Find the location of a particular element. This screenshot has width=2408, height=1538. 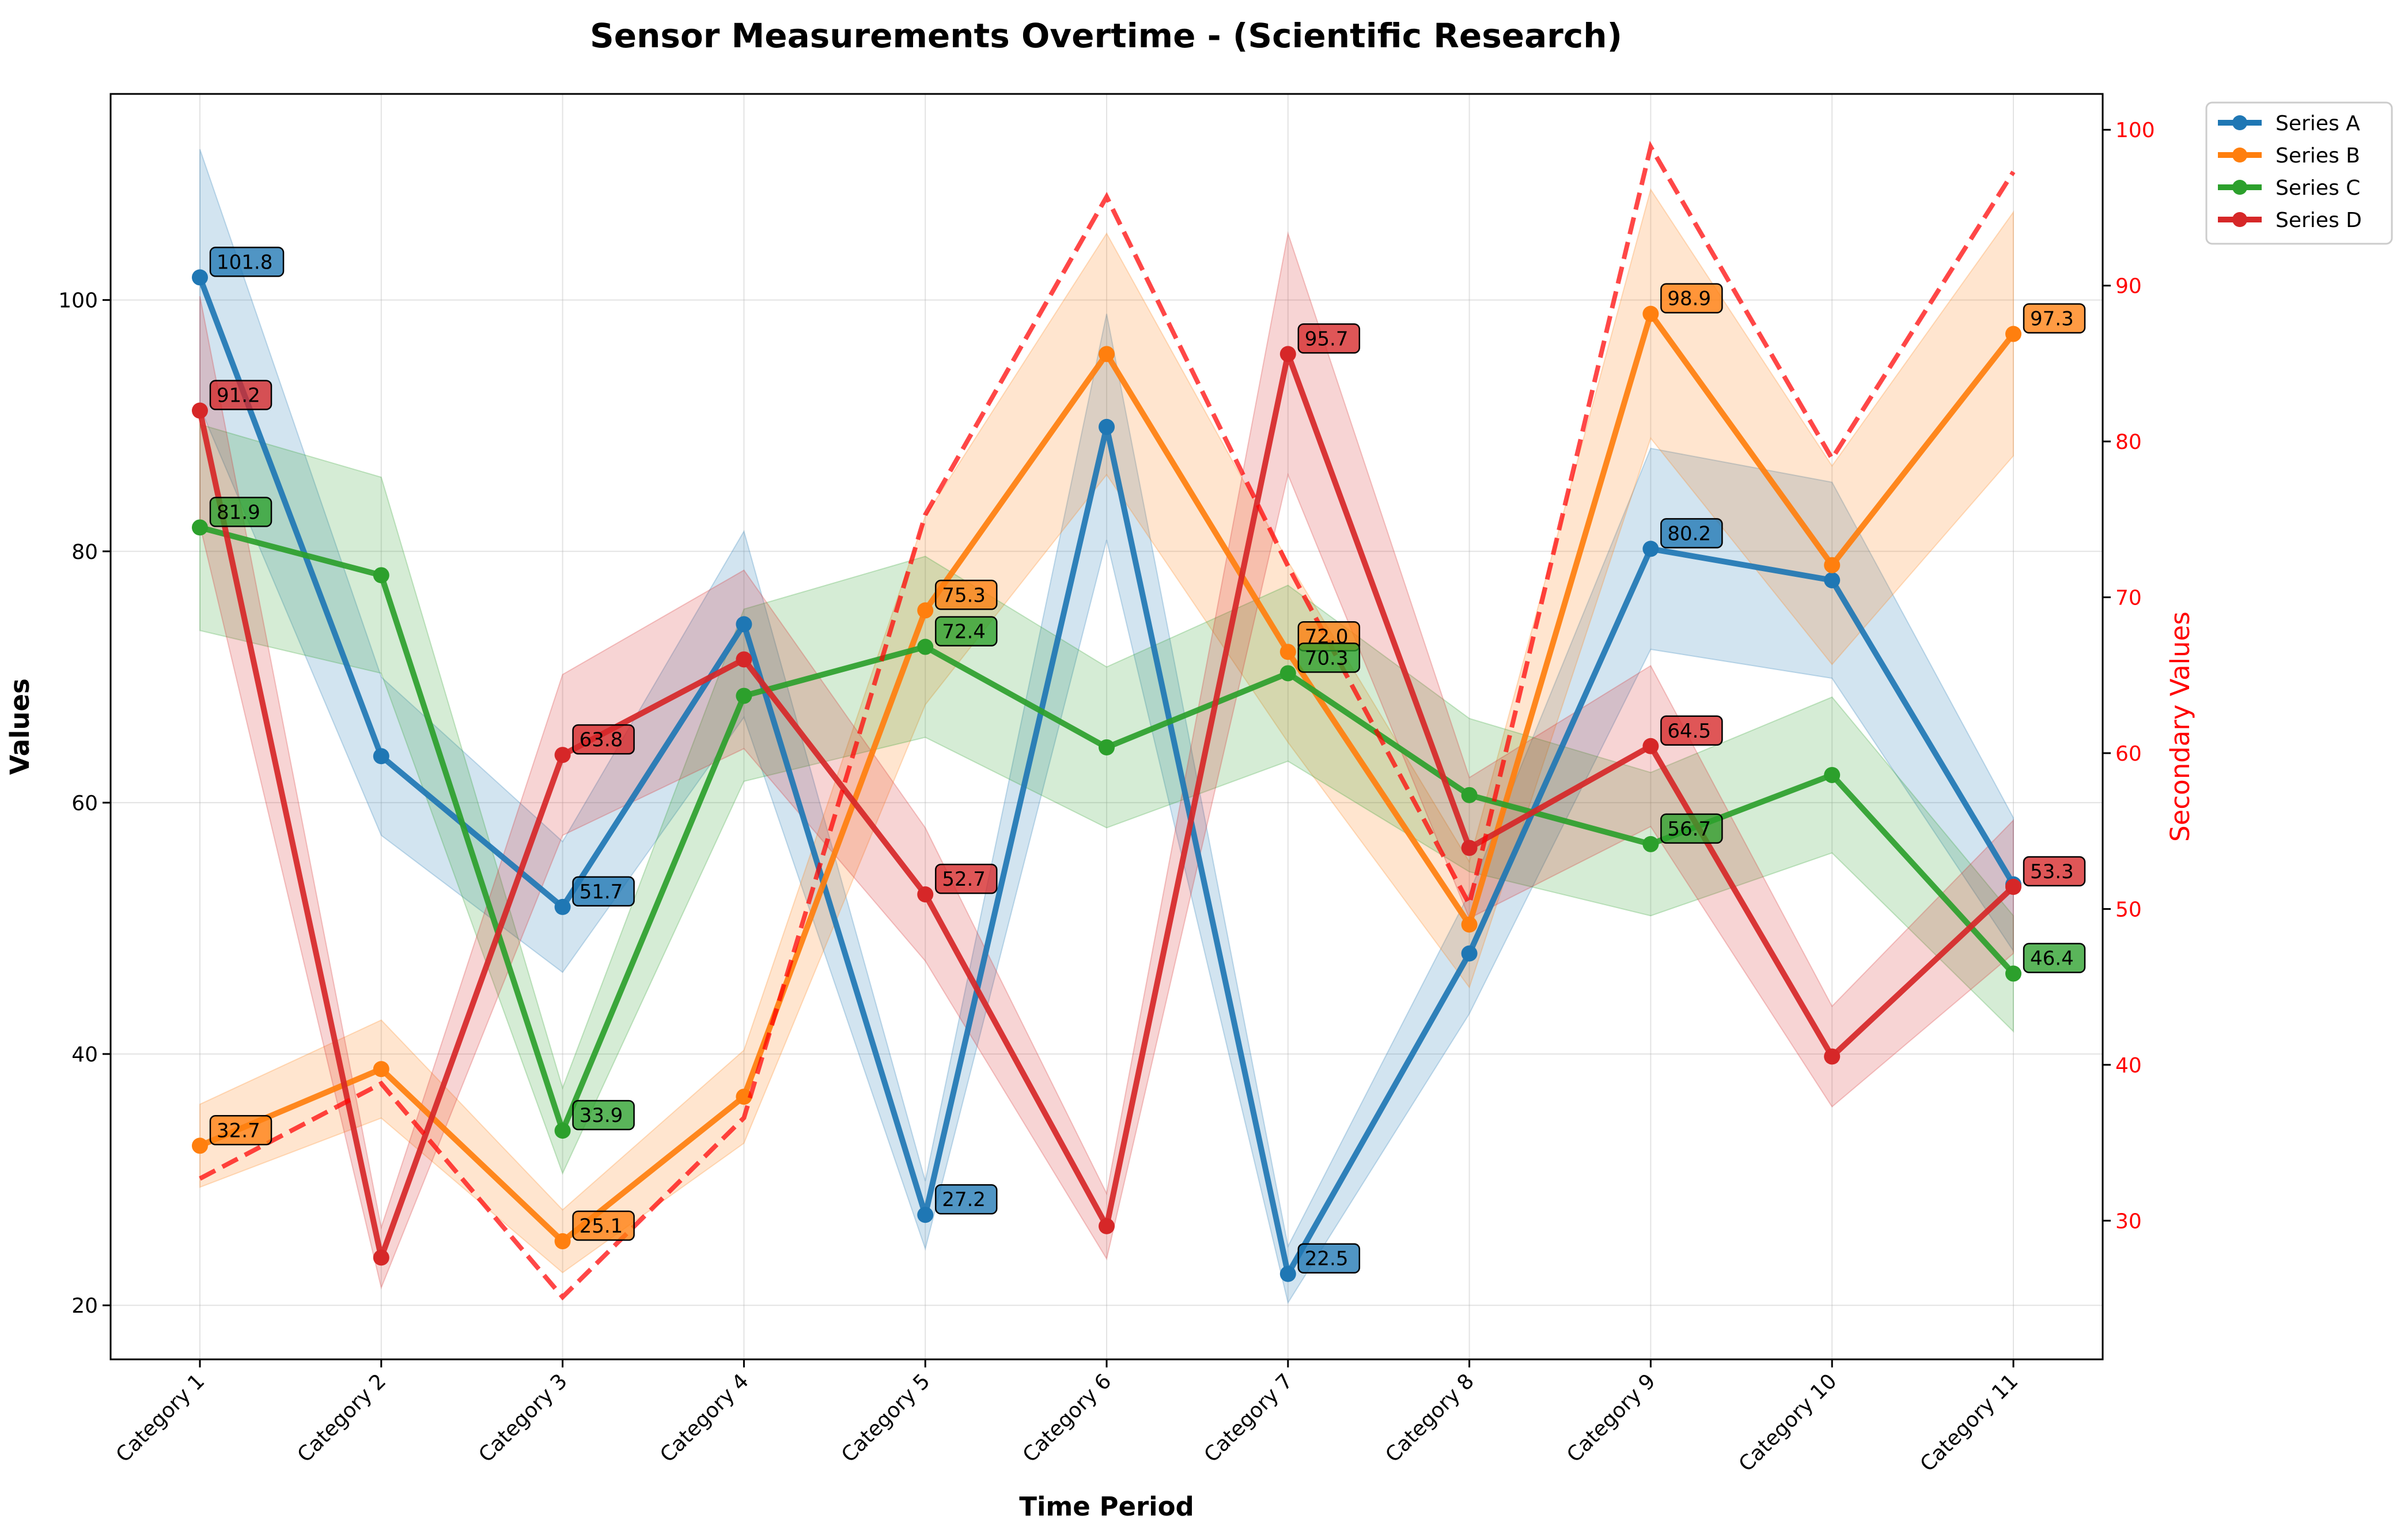

data-label-series-b: 32.7 is located at coordinates (238, 1131).